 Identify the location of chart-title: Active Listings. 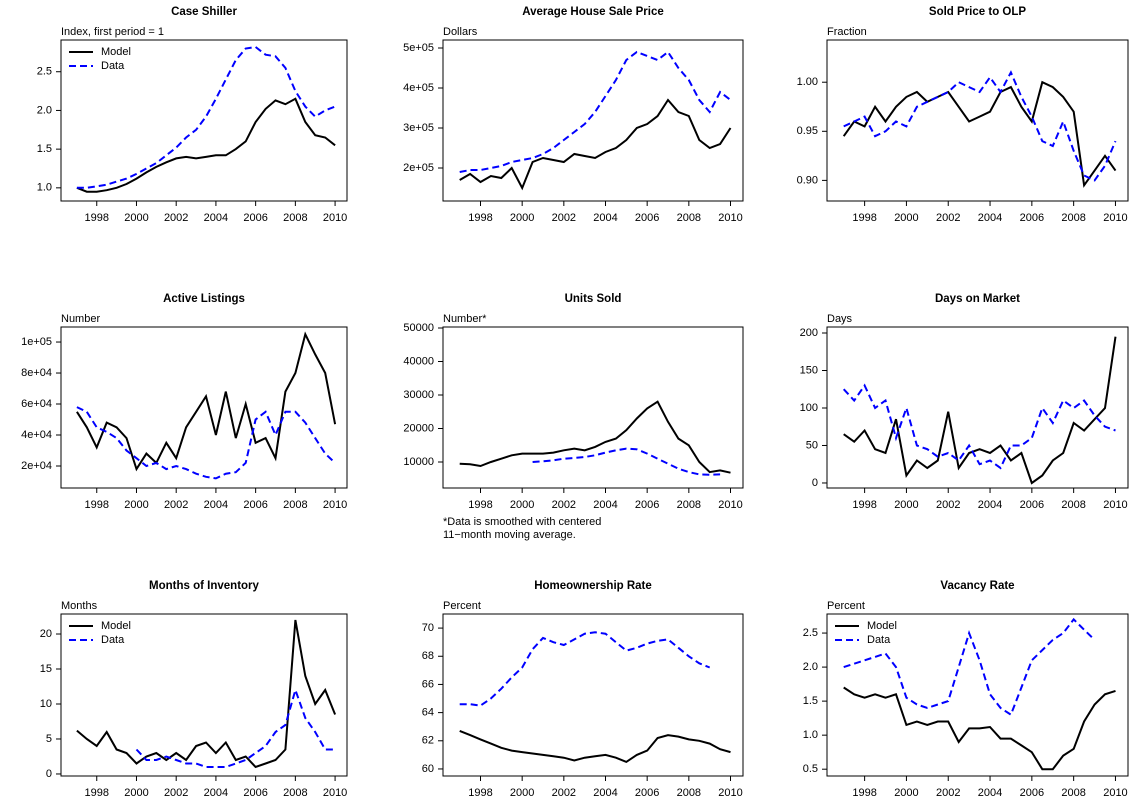
(204, 299).